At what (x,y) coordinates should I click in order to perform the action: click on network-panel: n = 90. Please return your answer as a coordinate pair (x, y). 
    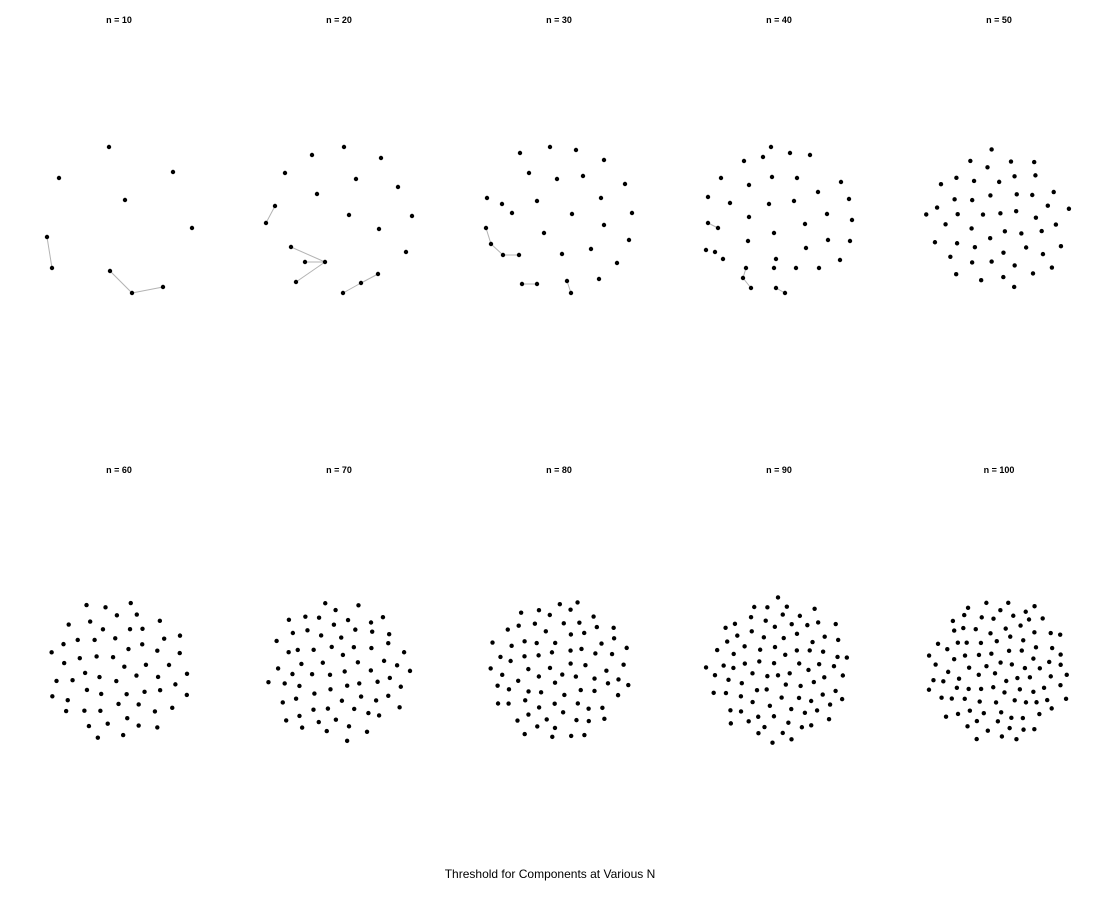
    Looking at the image, I should click on (776, 605).